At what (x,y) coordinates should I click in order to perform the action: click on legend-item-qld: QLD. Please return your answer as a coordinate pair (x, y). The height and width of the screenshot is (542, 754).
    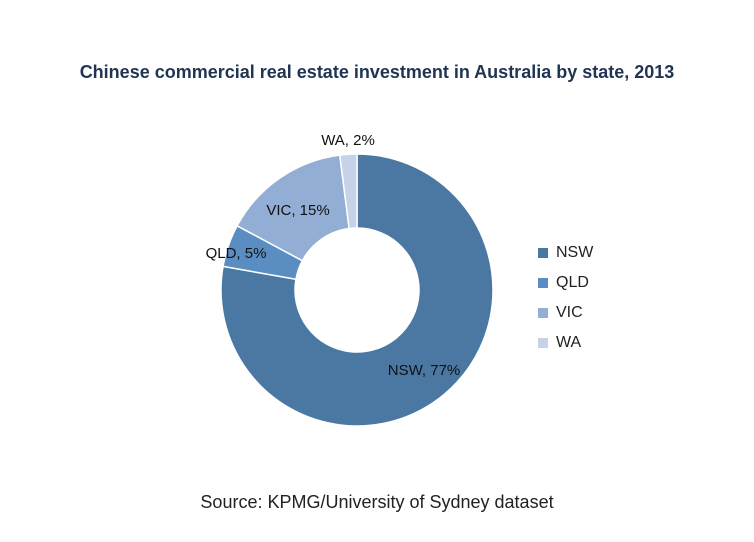
    Looking at the image, I should click on (565, 283).